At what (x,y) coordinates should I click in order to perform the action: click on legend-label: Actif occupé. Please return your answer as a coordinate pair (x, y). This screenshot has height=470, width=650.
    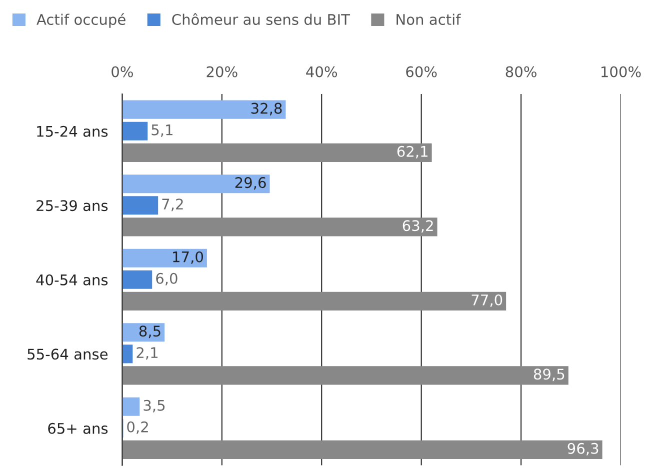
    Looking at the image, I should click on (81, 20).